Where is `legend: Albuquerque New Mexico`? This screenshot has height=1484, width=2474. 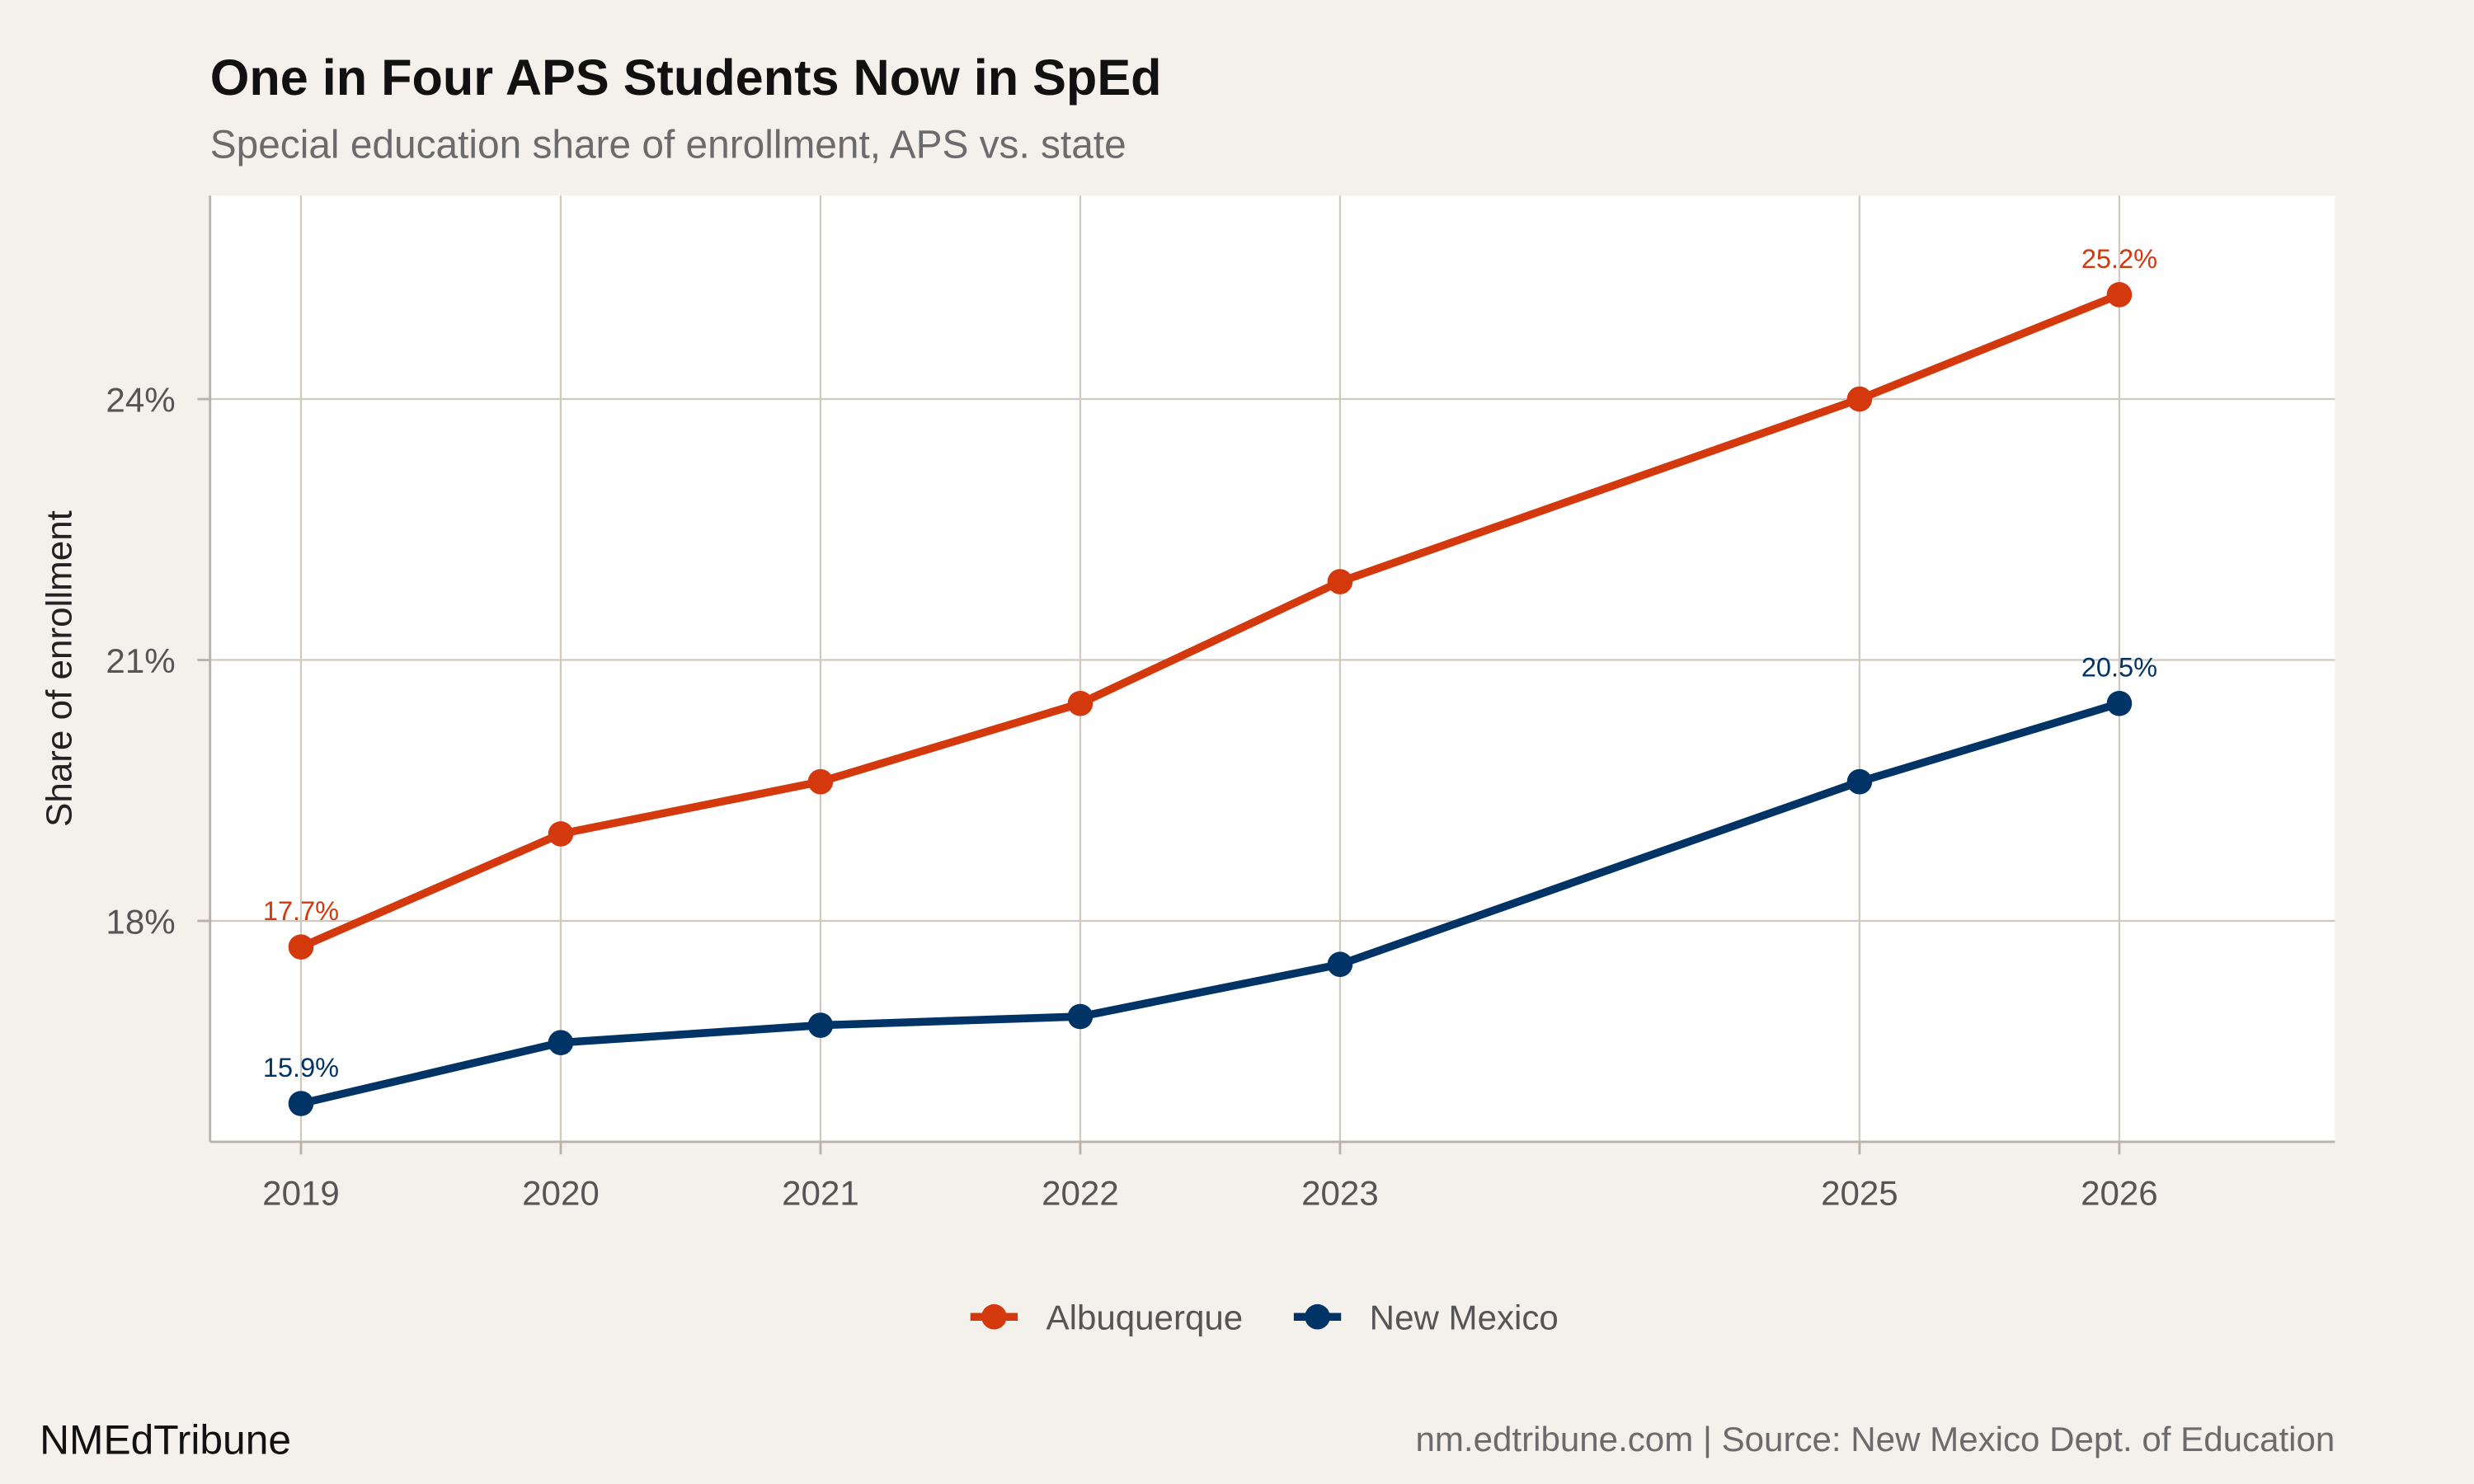
legend: Albuquerque New Mexico is located at coordinates (1264, 1317).